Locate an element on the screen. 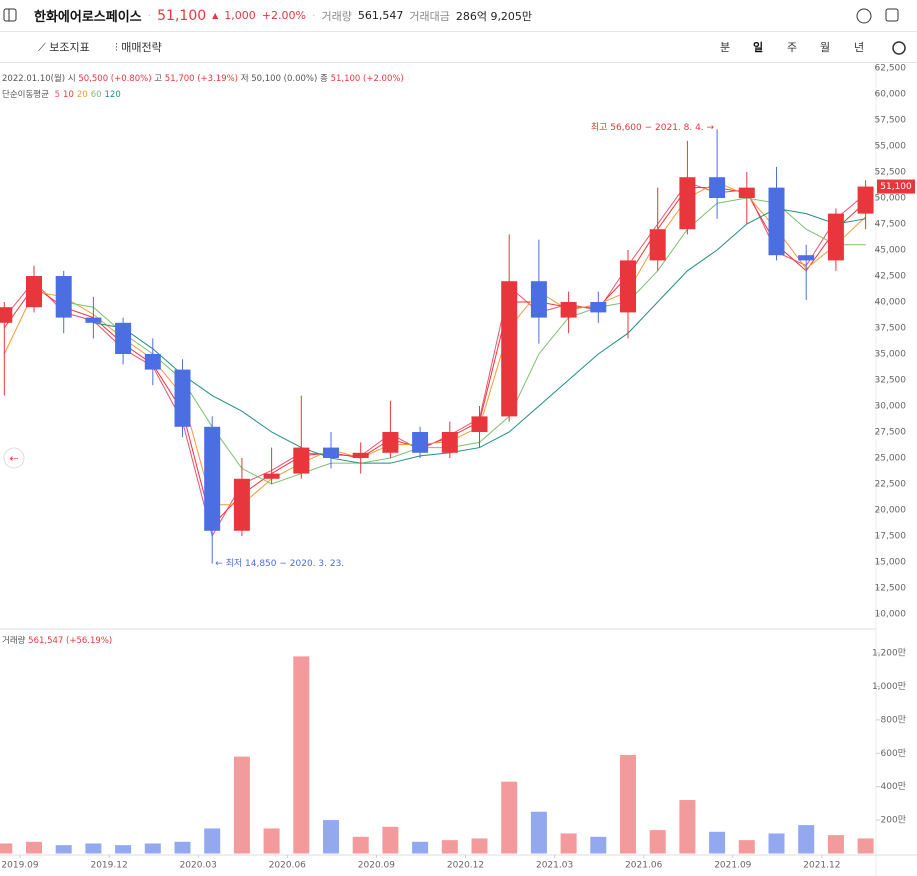 The image size is (917, 876). period-month: 월 is located at coordinates (825, 47).